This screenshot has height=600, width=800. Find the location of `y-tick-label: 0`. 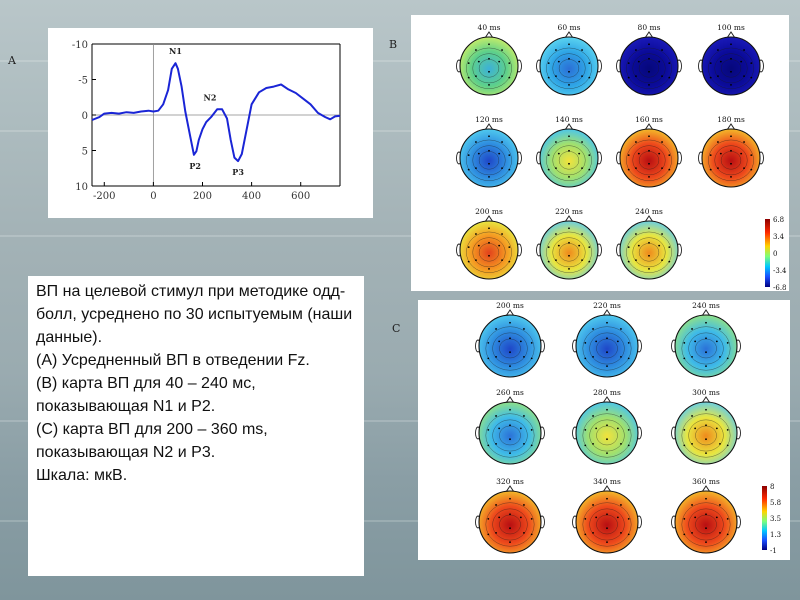

y-tick-label: 0 is located at coordinates (85, 116).